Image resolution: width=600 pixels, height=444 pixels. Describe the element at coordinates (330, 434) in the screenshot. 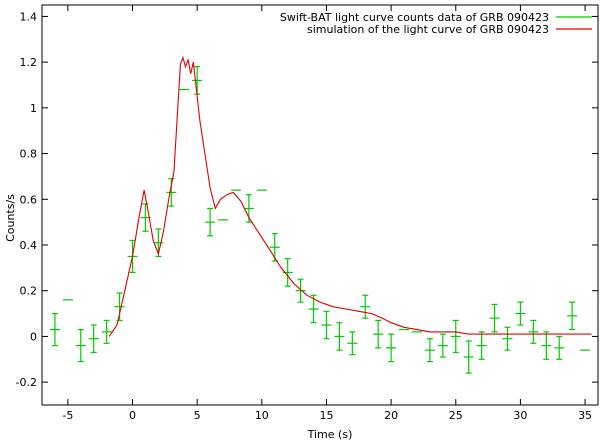

I see `x-axis-label: Time (s)` at that location.